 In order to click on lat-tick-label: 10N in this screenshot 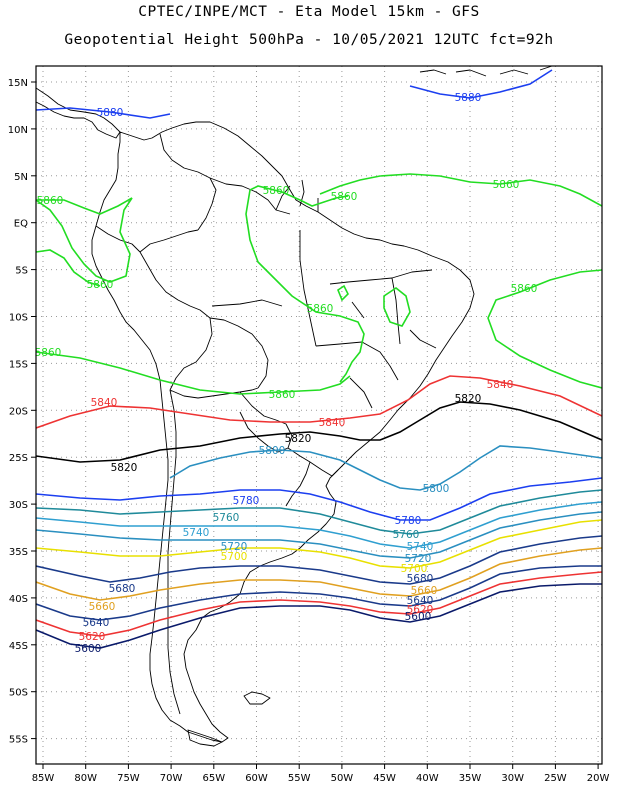, I will do `click(18, 130)`.